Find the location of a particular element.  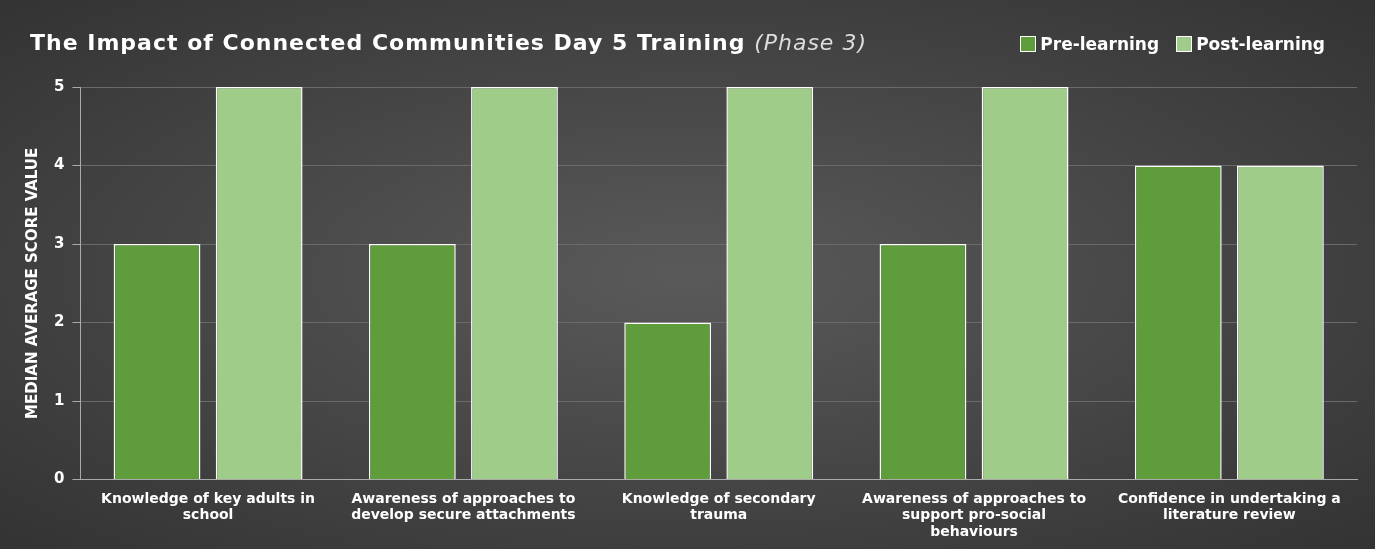

chart-subtitle: (Phase 3) is located at coordinates (810, 42).